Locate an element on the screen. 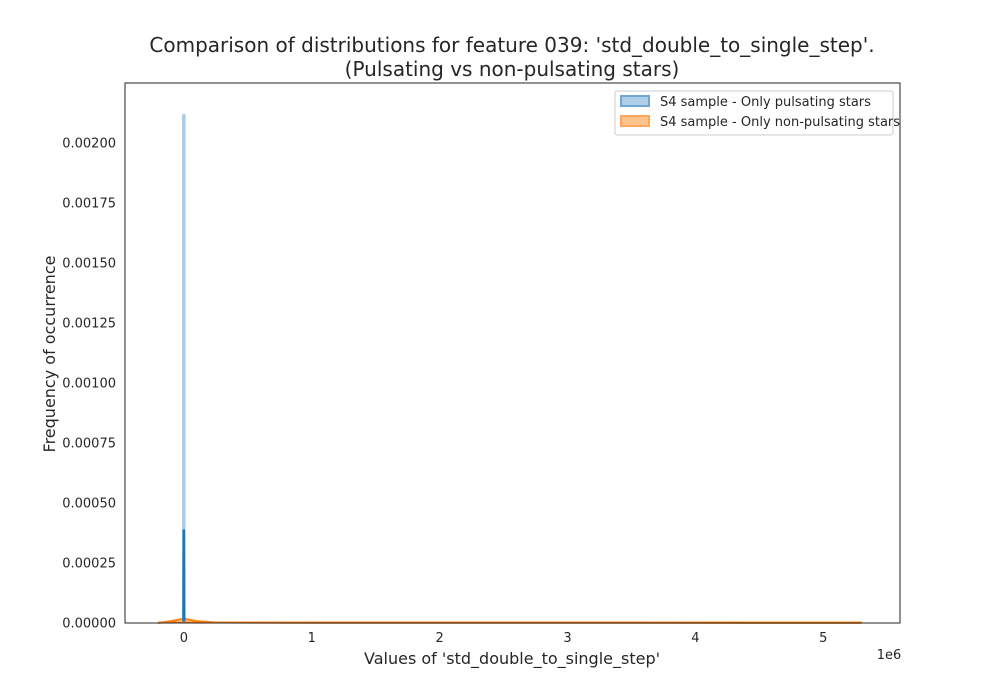  x-tick-label: 2 is located at coordinates (439, 638).